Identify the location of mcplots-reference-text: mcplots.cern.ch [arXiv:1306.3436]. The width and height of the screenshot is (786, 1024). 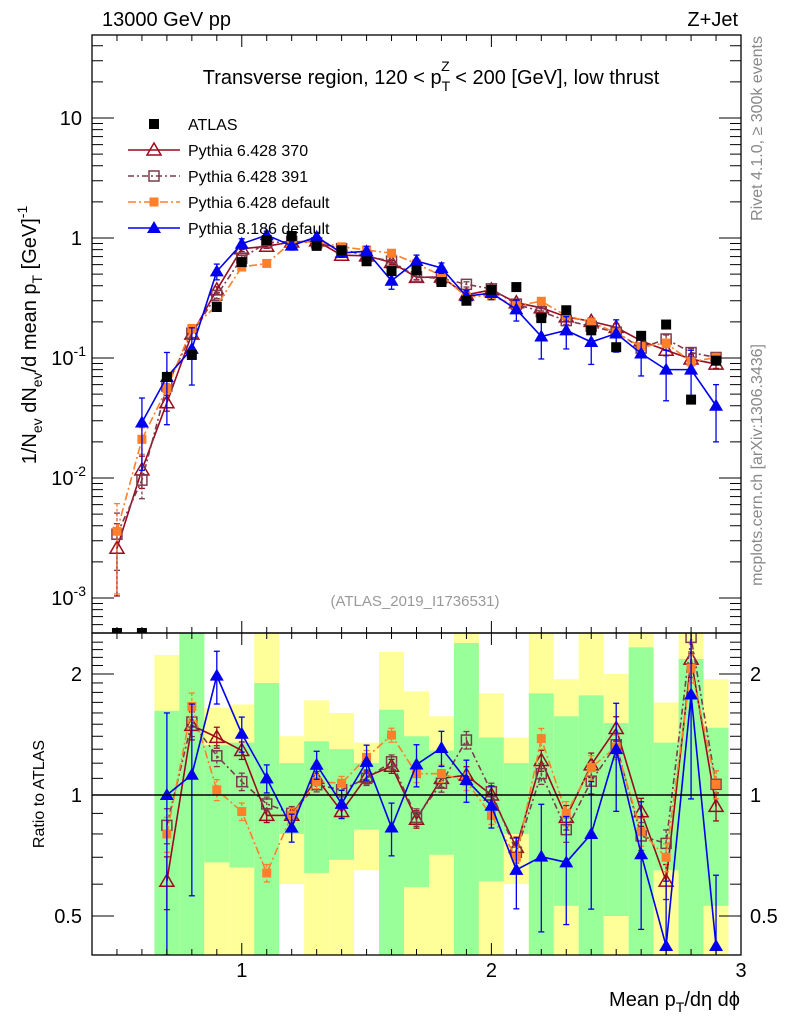
(757, 465).